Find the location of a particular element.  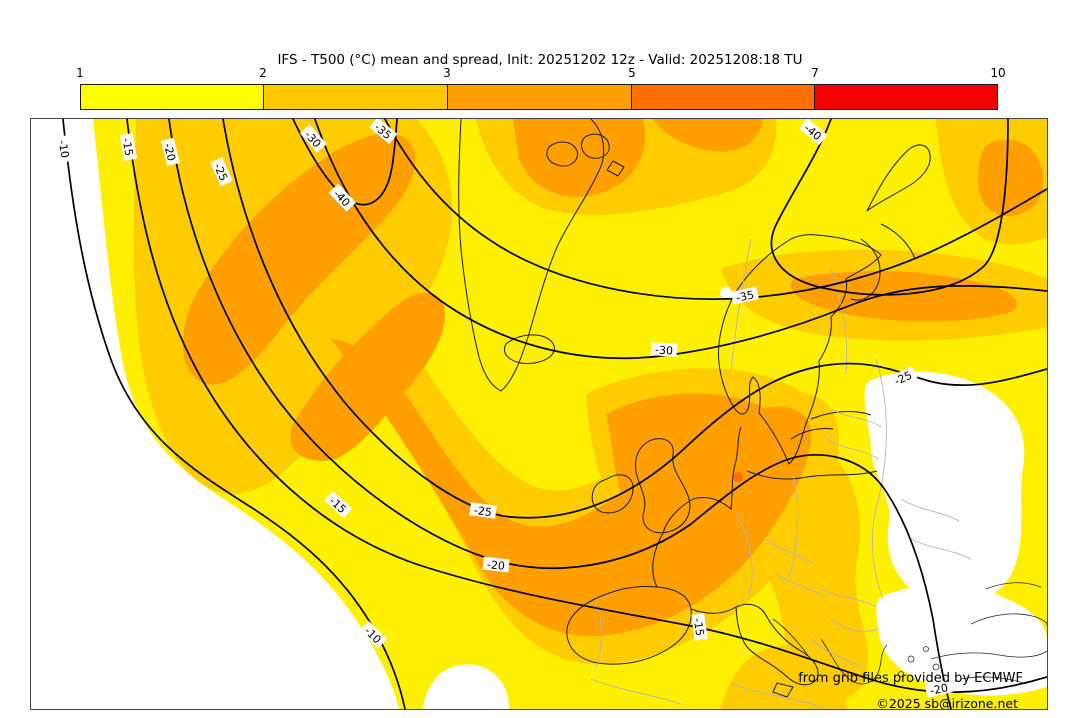

colorbar-tick-3: 3 is located at coordinates (447, 73).